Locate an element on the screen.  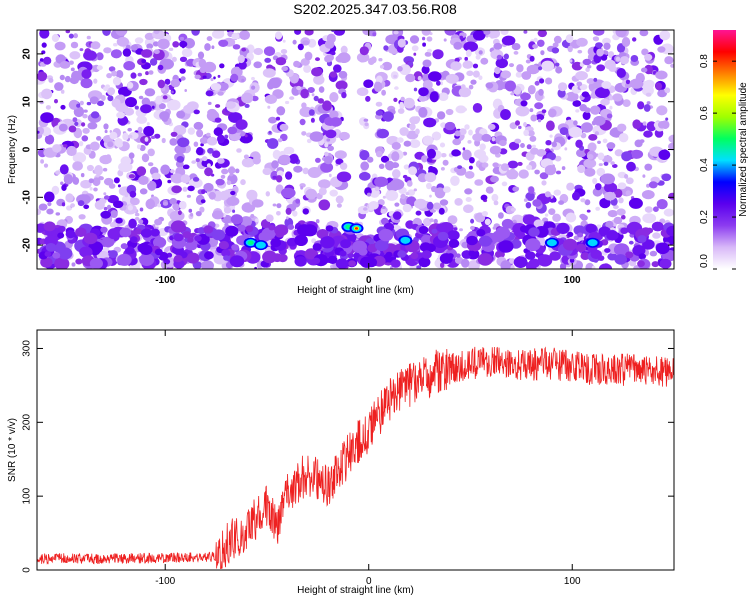
hotspot-mid is located at coordinates (260, 245).